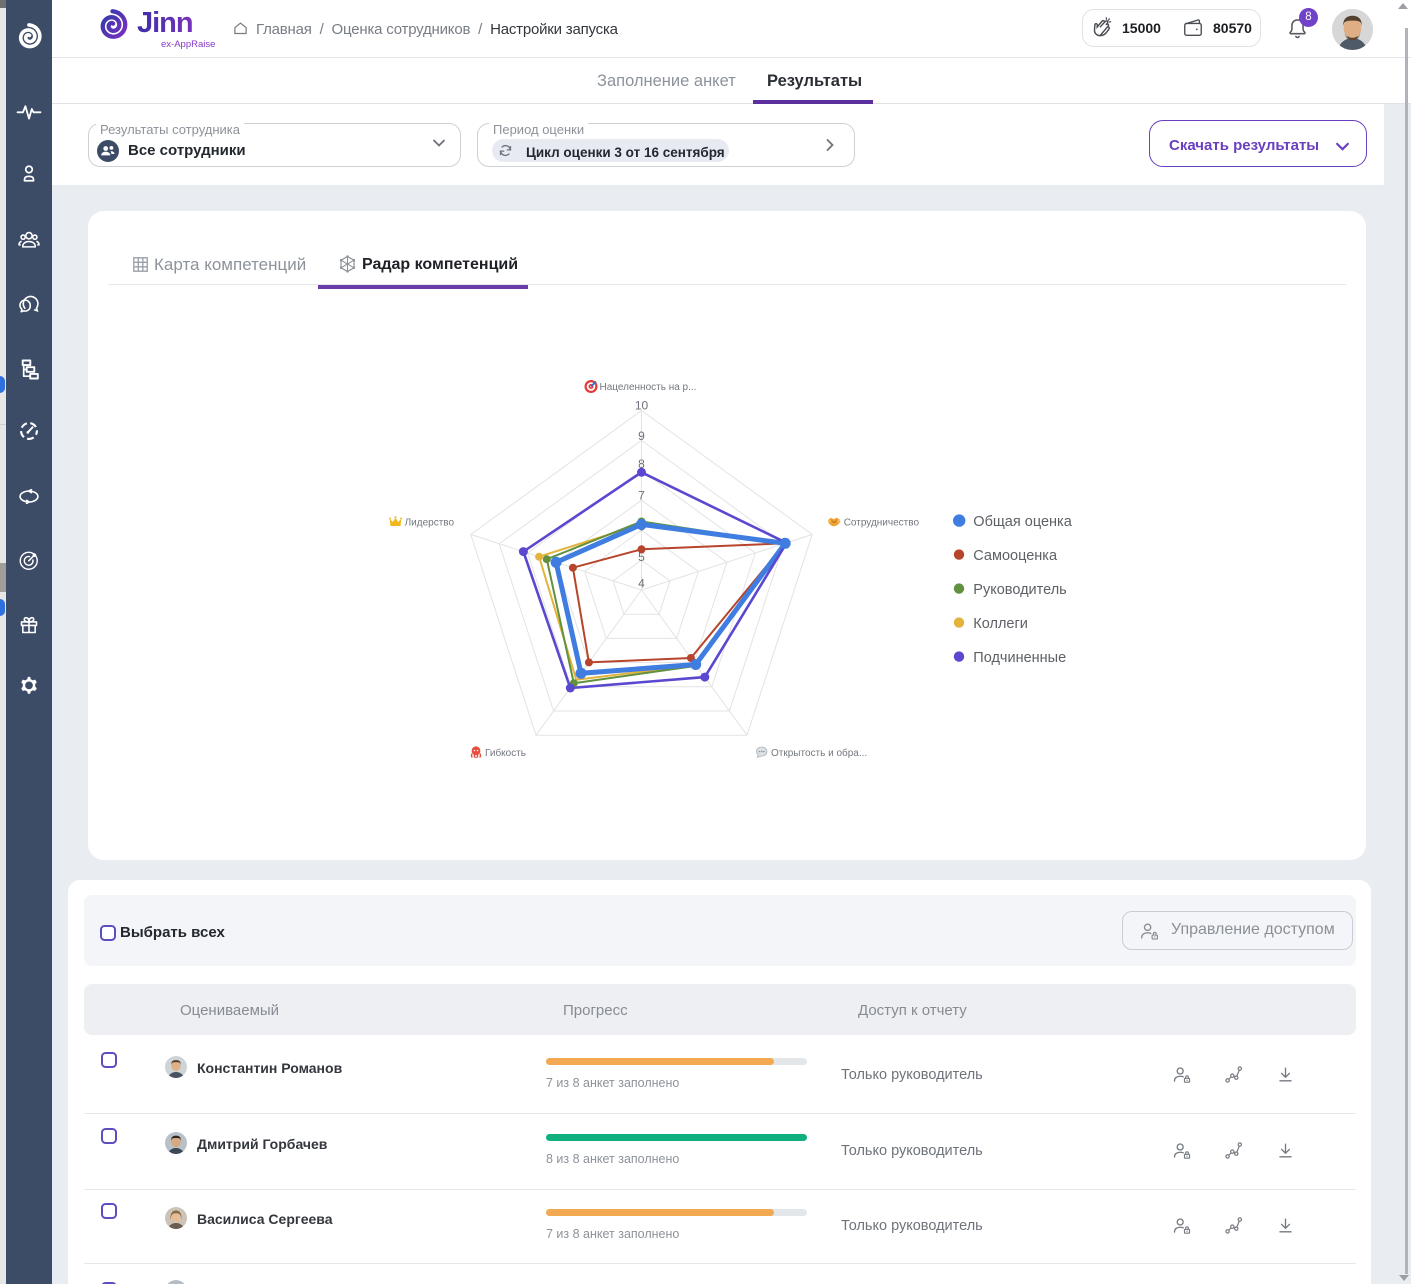 The width and height of the screenshot is (1411, 1284). Describe the element at coordinates (1019, 658) in the screenshot. I see `svg-text: Подчиненные` at that location.